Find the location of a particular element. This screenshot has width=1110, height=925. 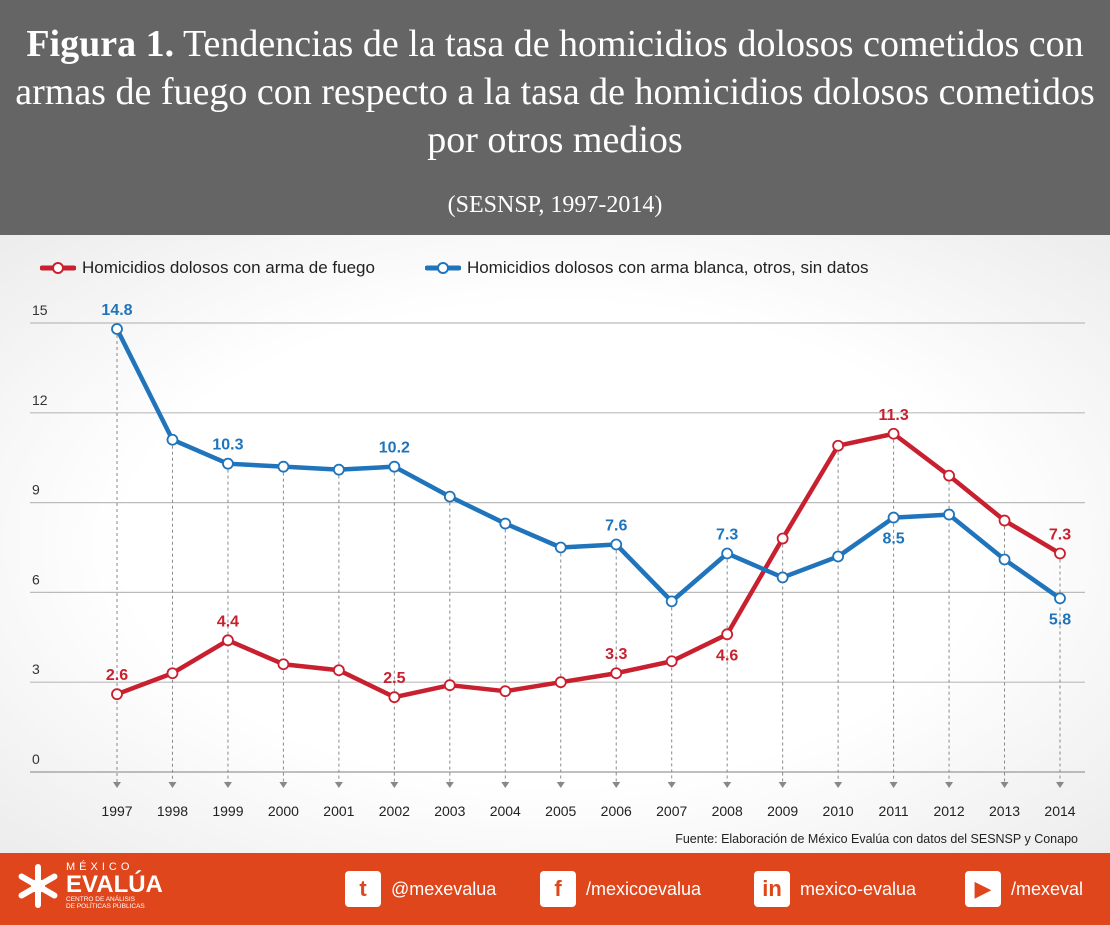

legend-swatch-red is located at coordinates (58, 268).